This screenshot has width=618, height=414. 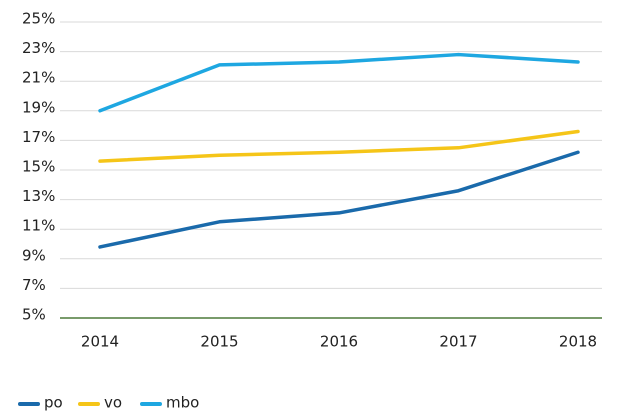 What do you see at coordinates (38, 107) in the screenshot?
I see `y-tick-label: 19%` at bounding box center [38, 107].